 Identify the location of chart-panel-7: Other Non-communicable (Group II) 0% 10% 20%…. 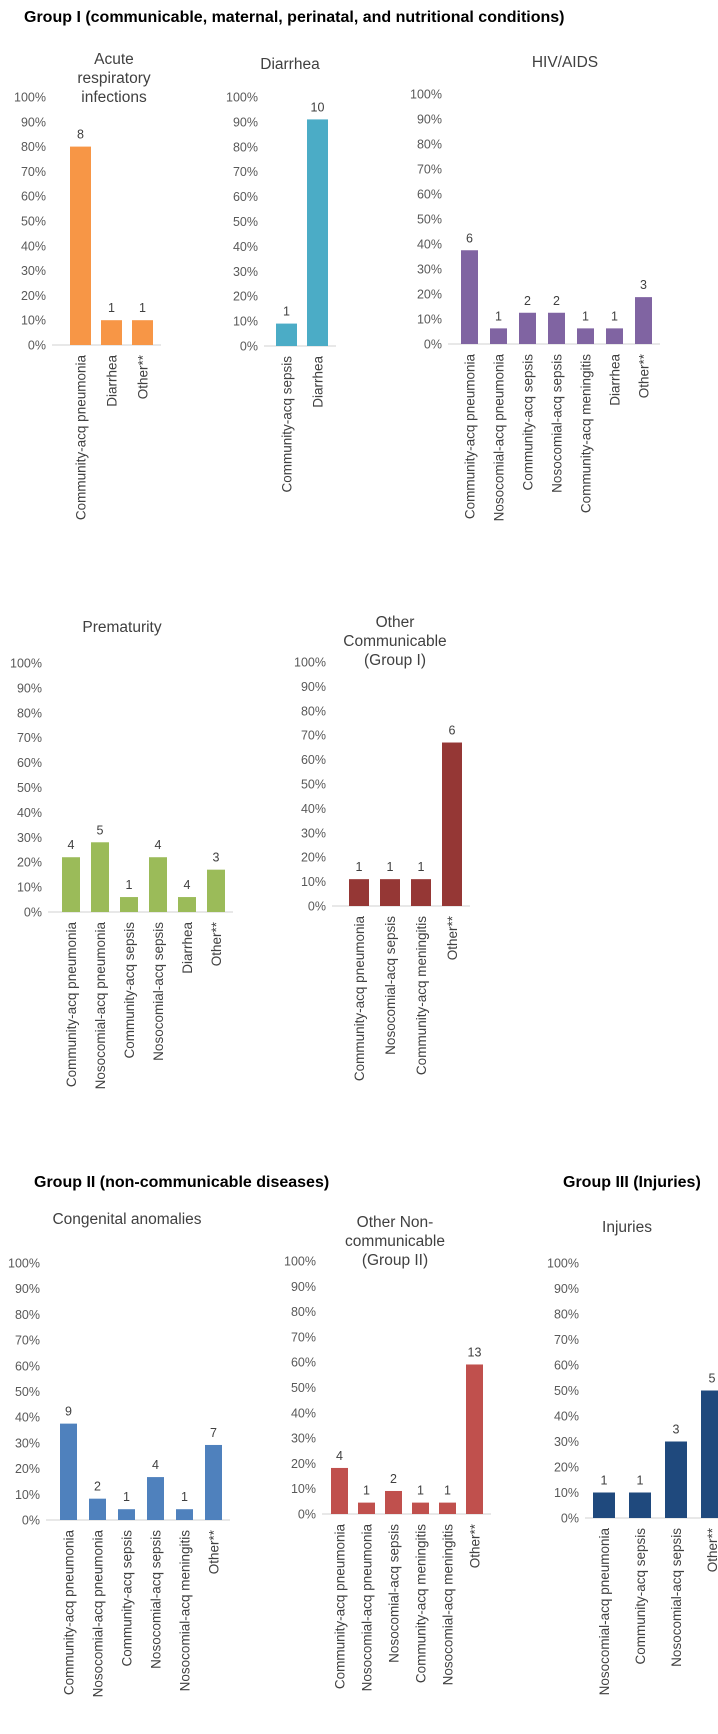
(387, 1452).